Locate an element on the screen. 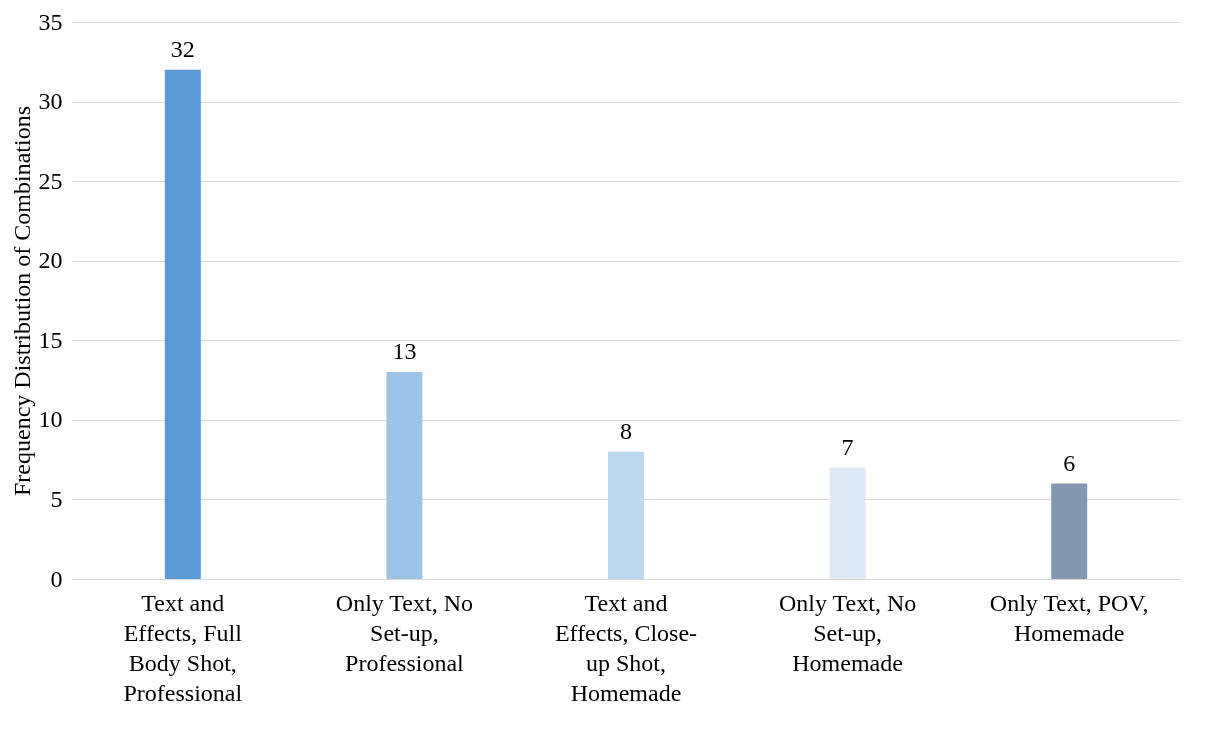 The image size is (1230, 735). x-tick-label: Text and Effects, Full Body Shot, Professional is located at coordinates (183, 647).